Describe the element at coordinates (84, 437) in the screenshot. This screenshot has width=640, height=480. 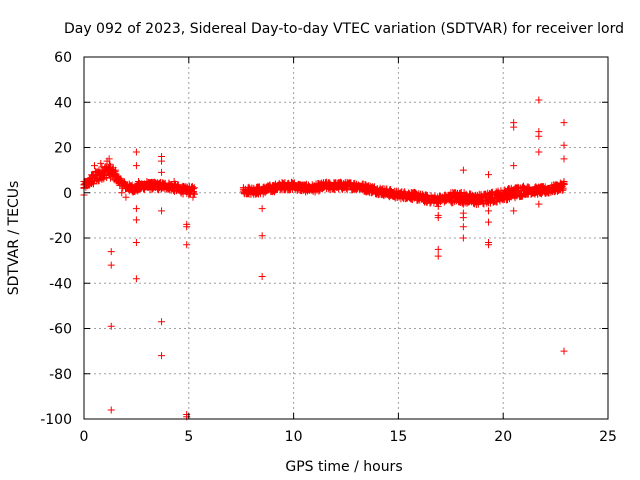
I see `x-tick-label: 0` at that location.